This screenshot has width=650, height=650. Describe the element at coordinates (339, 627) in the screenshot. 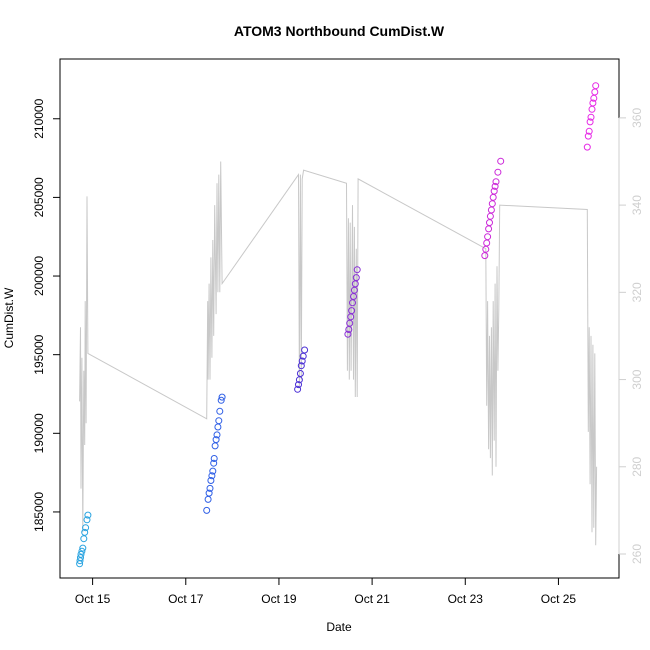

I see `x-axis-label: Date` at that location.